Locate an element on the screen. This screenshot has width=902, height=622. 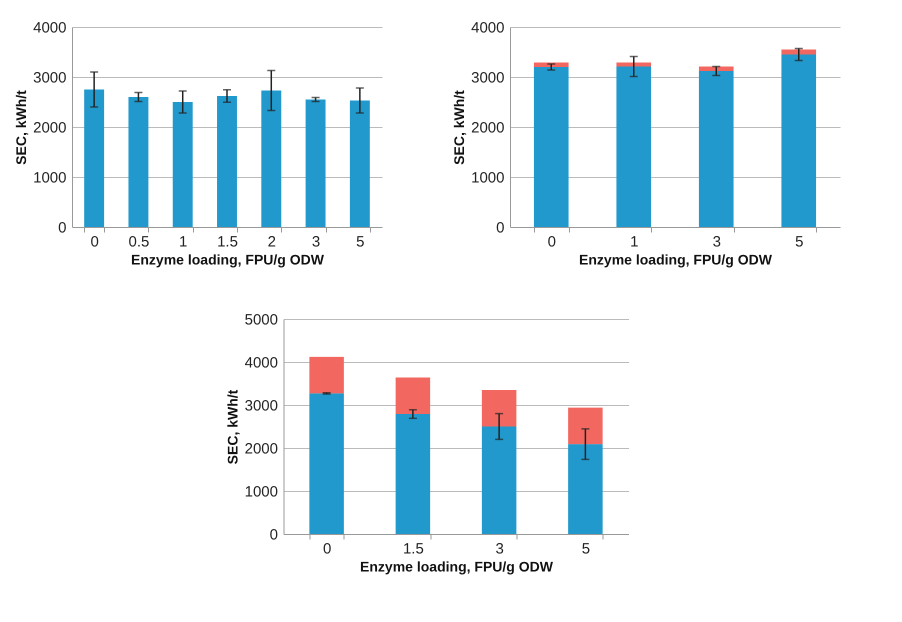
x-tick-label: 0.5 is located at coordinates (139, 242).